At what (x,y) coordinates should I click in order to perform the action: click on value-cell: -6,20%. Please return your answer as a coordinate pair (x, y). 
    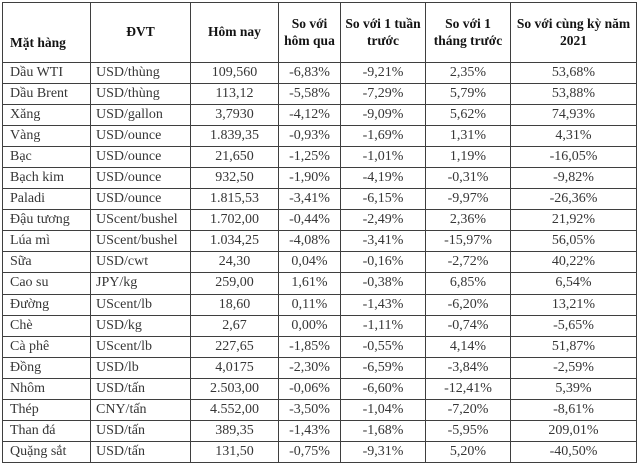
    Looking at the image, I should click on (468, 304).